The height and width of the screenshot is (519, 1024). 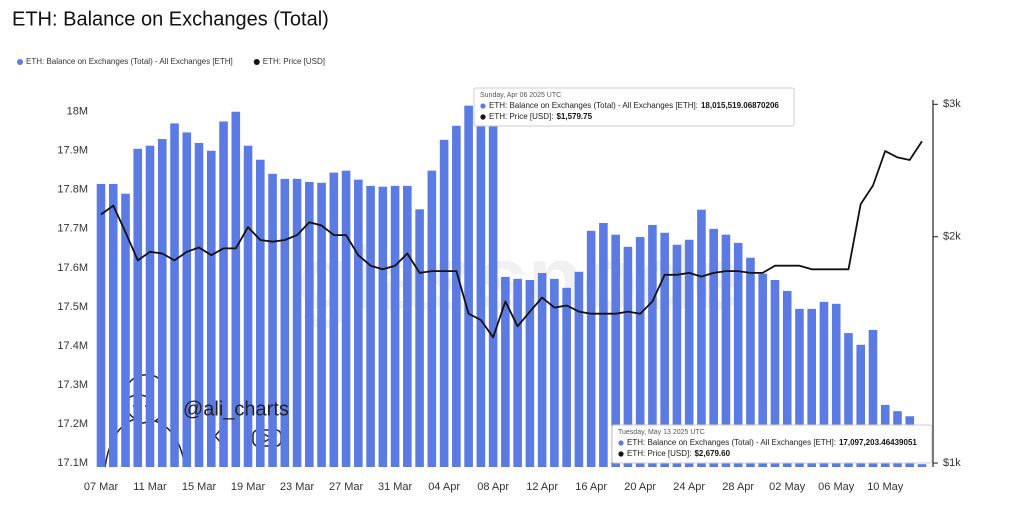 What do you see at coordinates (72, 268) in the screenshot?
I see `y-tick-label: 17.6M` at bounding box center [72, 268].